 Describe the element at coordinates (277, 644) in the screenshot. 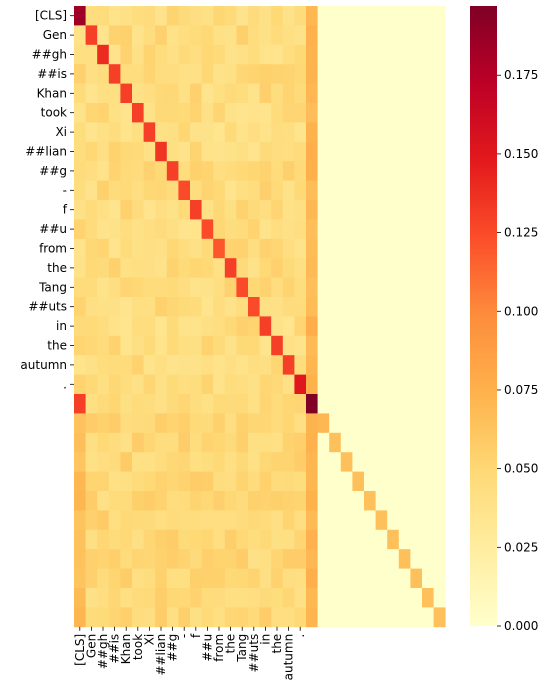

I see `x-tick-label: the` at that location.